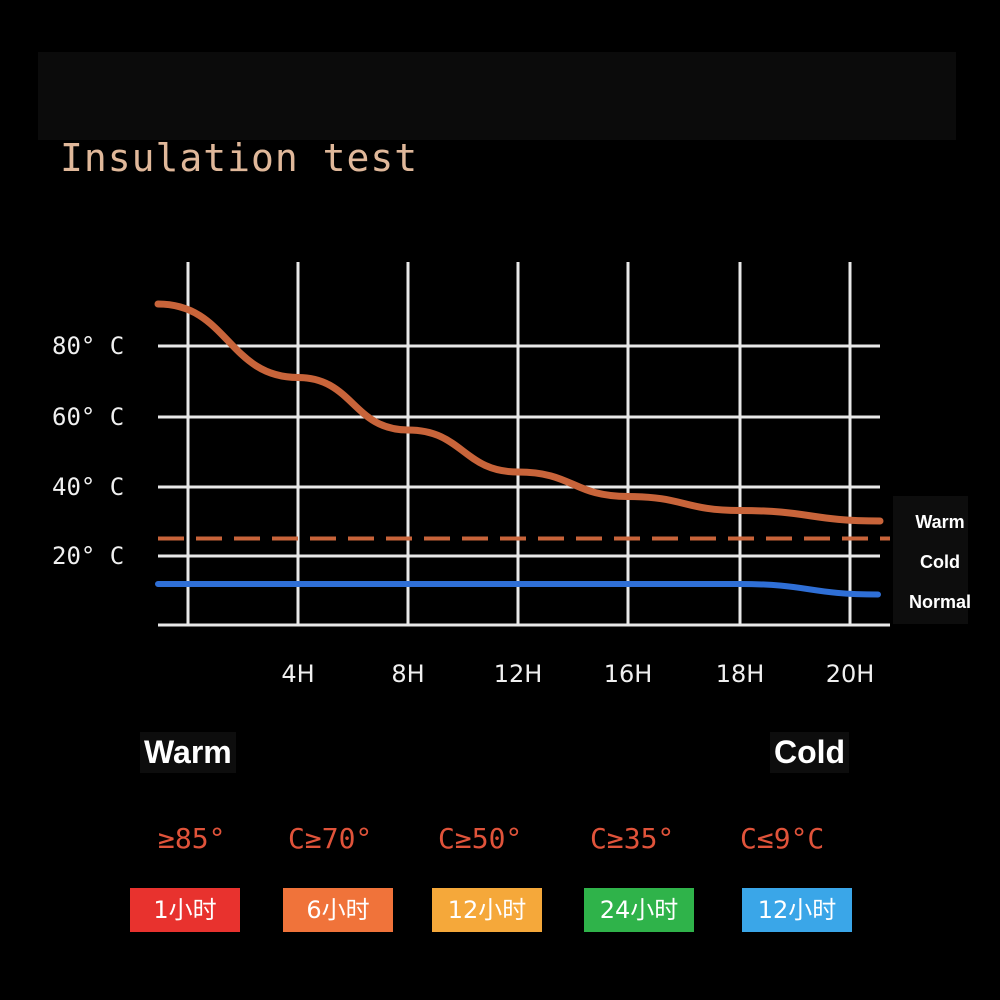 The height and width of the screenshot is (1000, 1000). Describe the element at coordinates (940, 562) in the screenshot. I see `legend-label-cold: Cold` at that location.